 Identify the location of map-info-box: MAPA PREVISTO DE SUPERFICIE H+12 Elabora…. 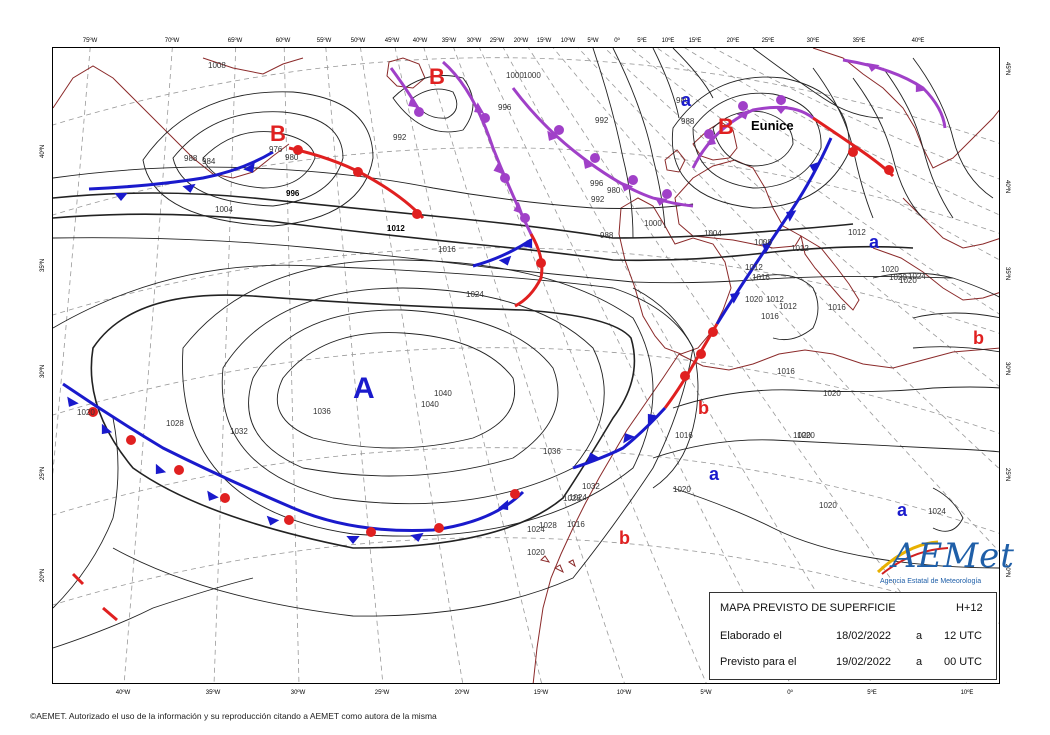
(853, 636).